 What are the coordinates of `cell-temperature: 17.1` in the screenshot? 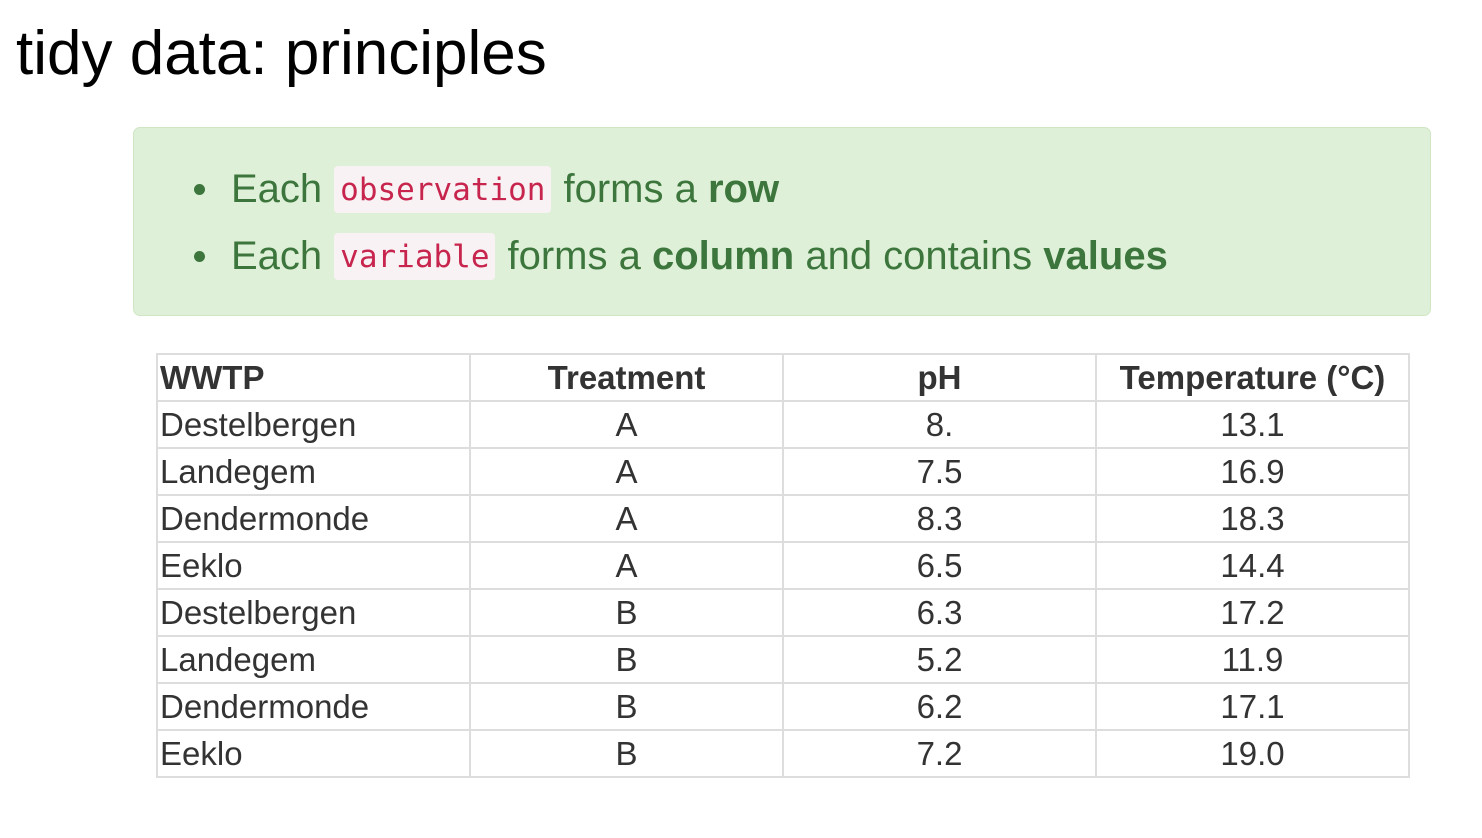 It's located at (1252, 706).